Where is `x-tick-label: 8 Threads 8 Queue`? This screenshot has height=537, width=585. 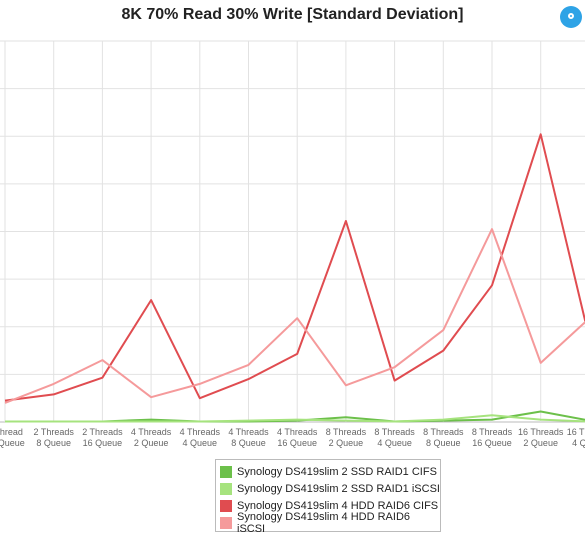
x-tick-label: 8 Threads 8 Queue is located at coordinates (443, 437).